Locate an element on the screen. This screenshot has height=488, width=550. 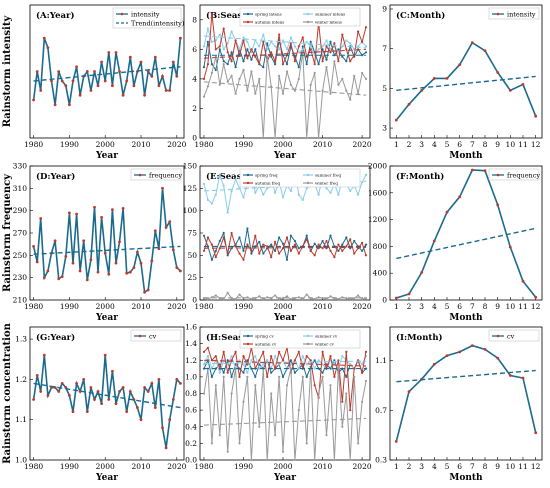
y-tick-label: 1.4 is located at coordinates (191, 343).